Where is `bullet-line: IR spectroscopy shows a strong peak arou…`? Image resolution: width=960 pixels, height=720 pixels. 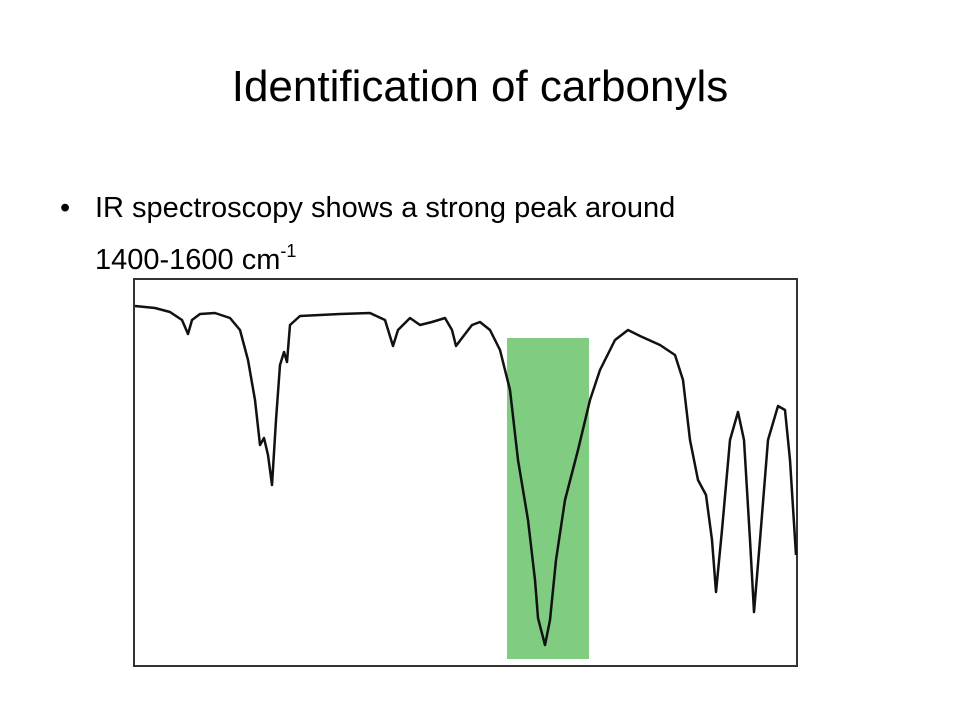
bullet-line: IR spectroscopy shows a strong peak arou… is located at coordinates (385, 208).